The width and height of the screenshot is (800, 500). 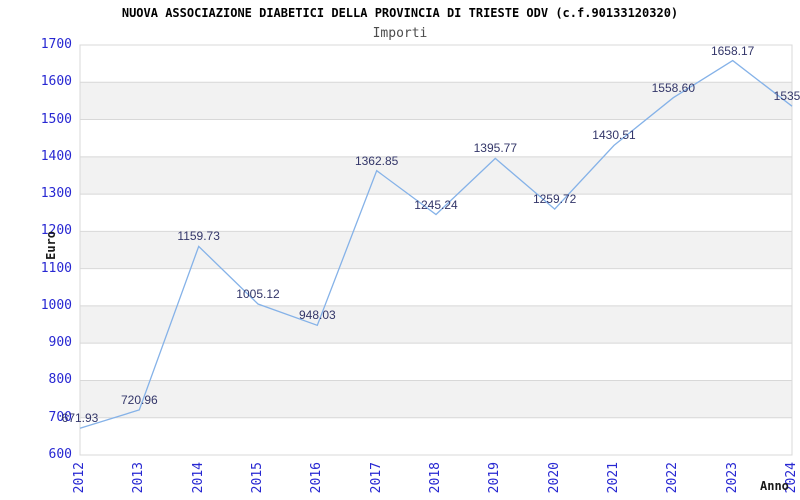 I want to click on data-value-label: 1245.24, so click(x=436, y=204).